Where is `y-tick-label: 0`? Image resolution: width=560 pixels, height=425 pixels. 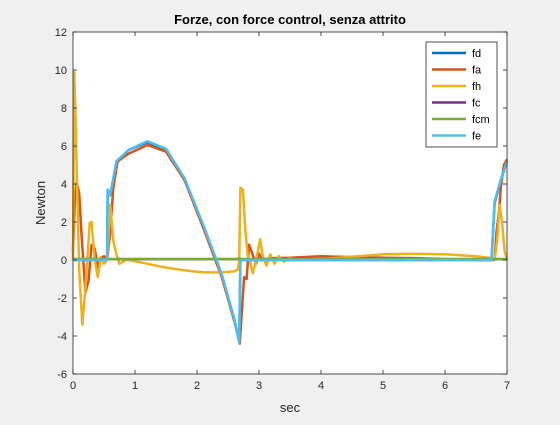
y-tick-label: 0 is located at coordinates (64, 261).